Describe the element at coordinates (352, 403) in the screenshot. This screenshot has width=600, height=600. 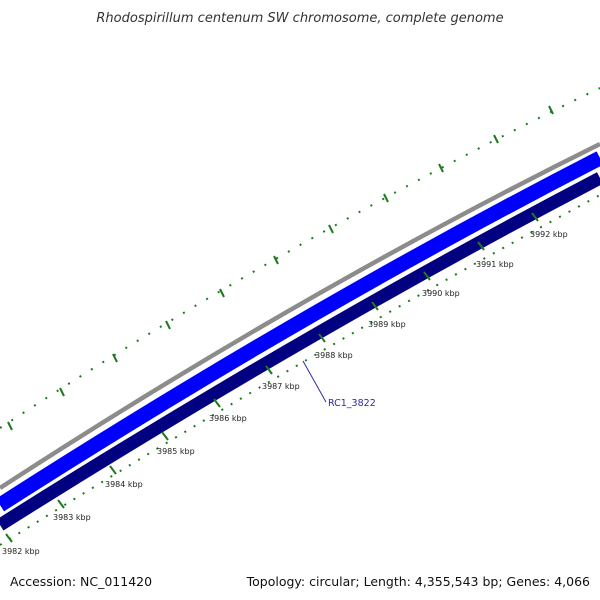
I see `gene-label-rc1-3822: RC1_3822` at that location.